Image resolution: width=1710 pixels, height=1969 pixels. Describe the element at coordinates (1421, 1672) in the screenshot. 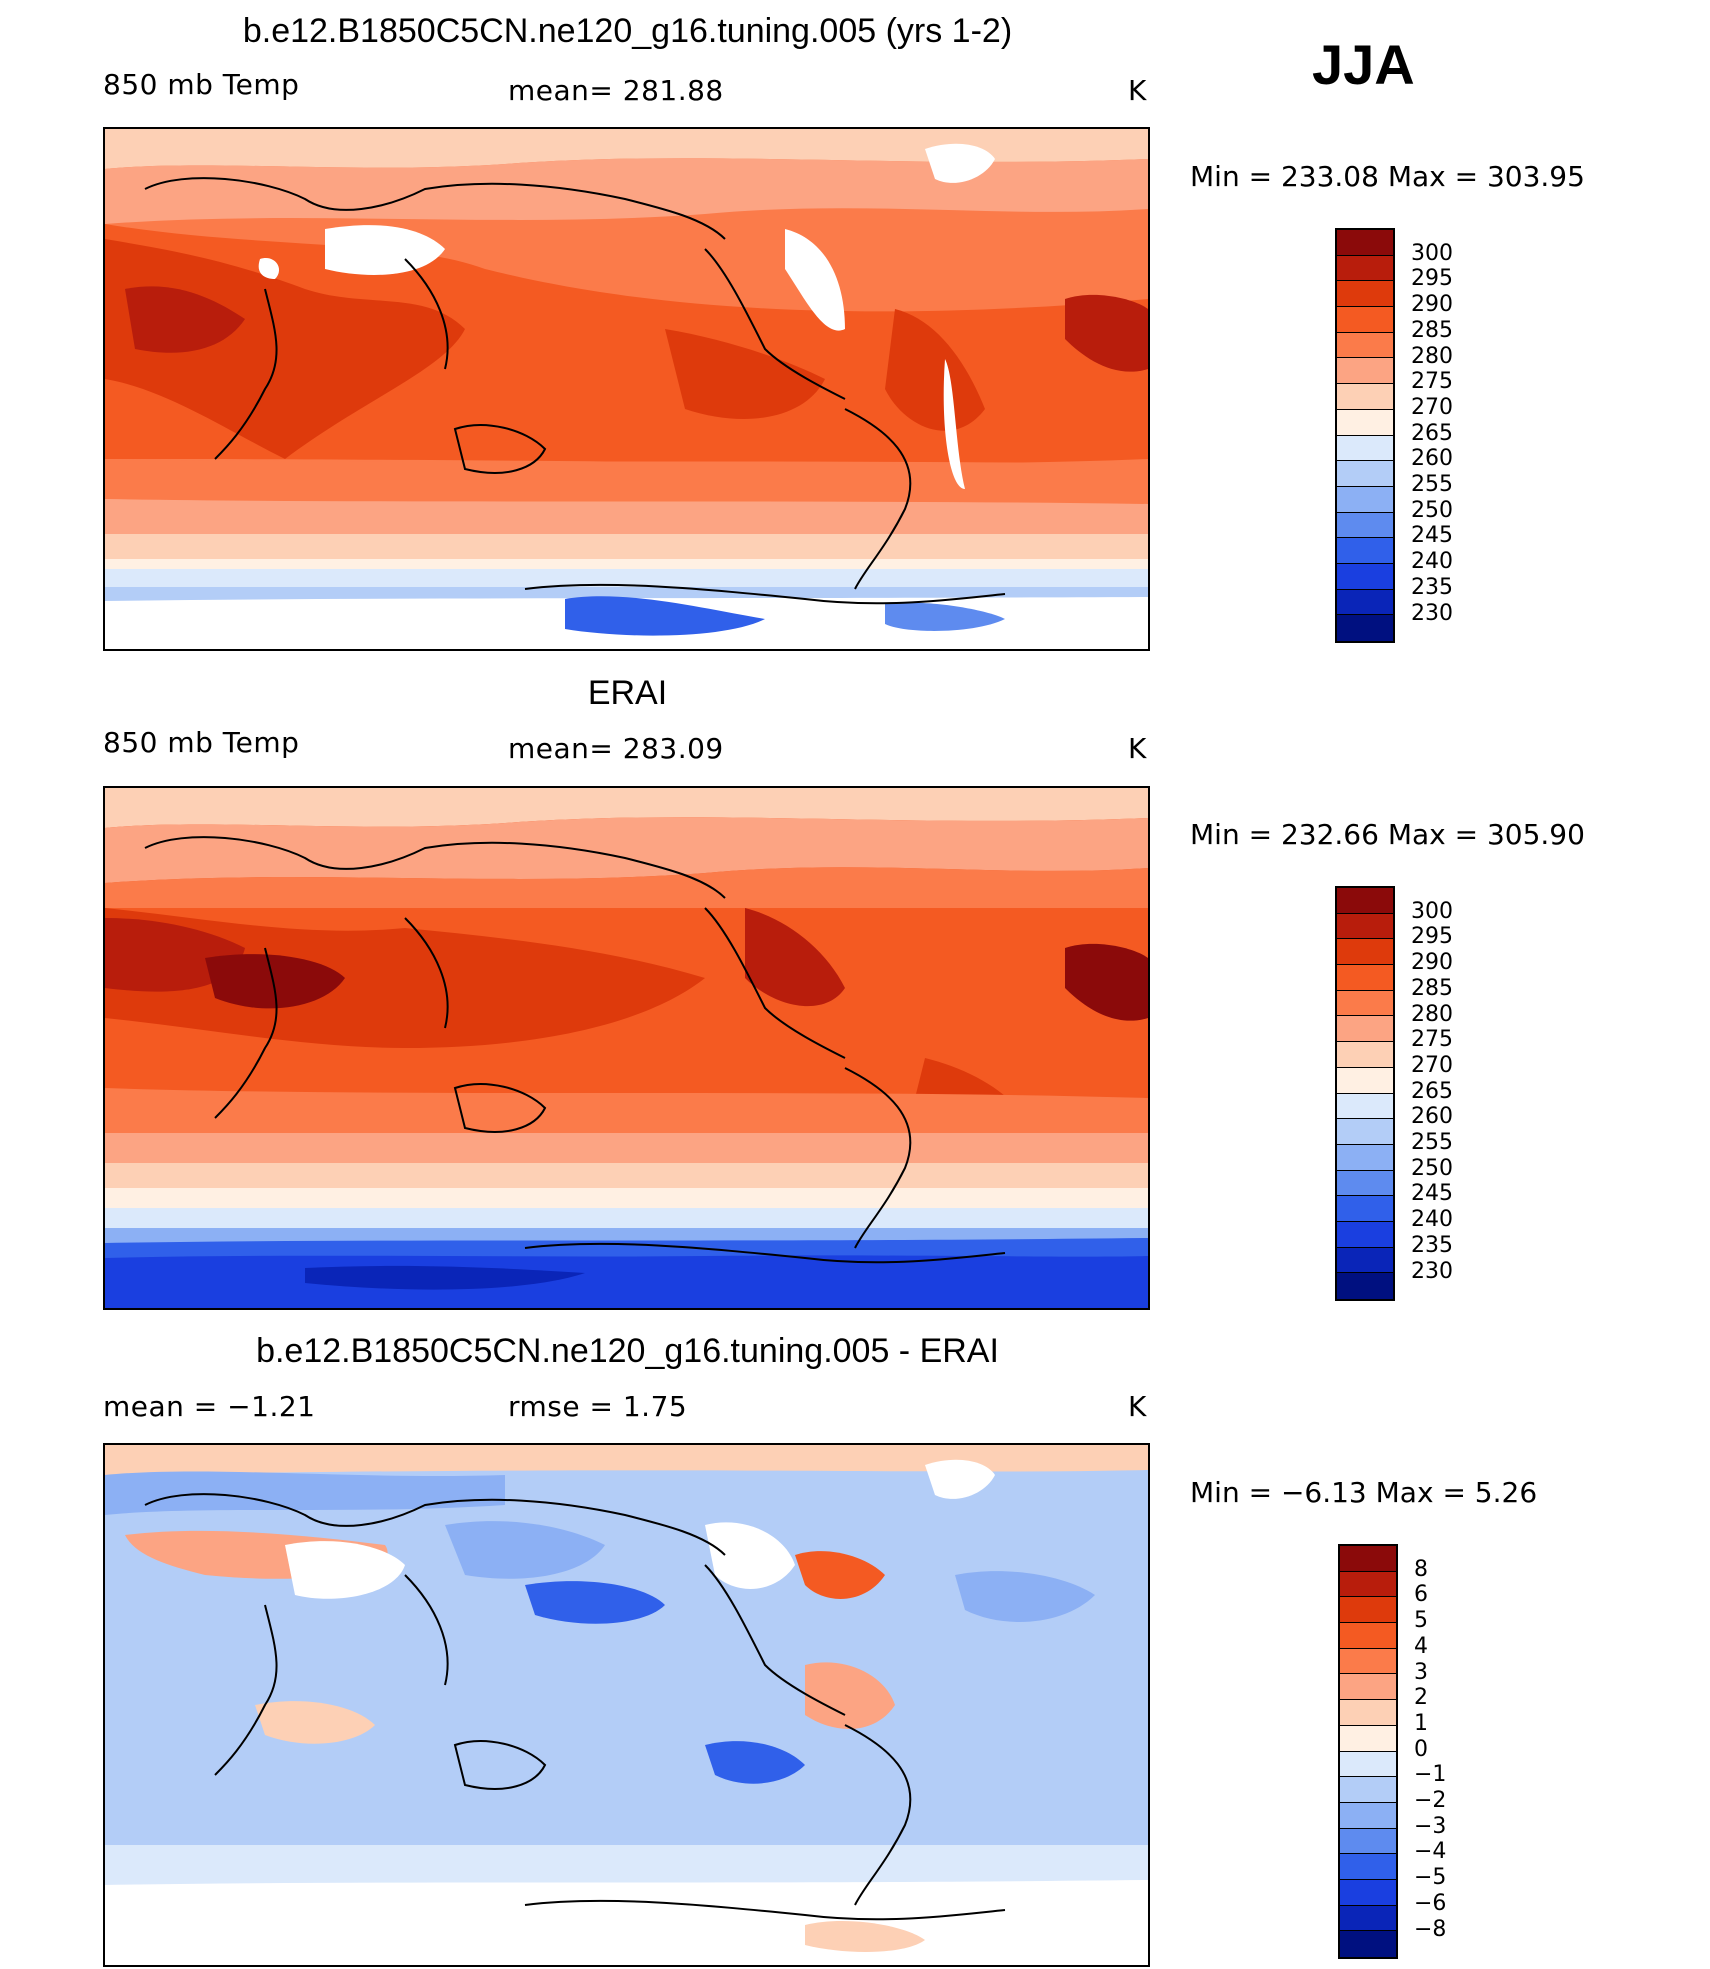

I see `colorbar-tick-label: 3` at that location.